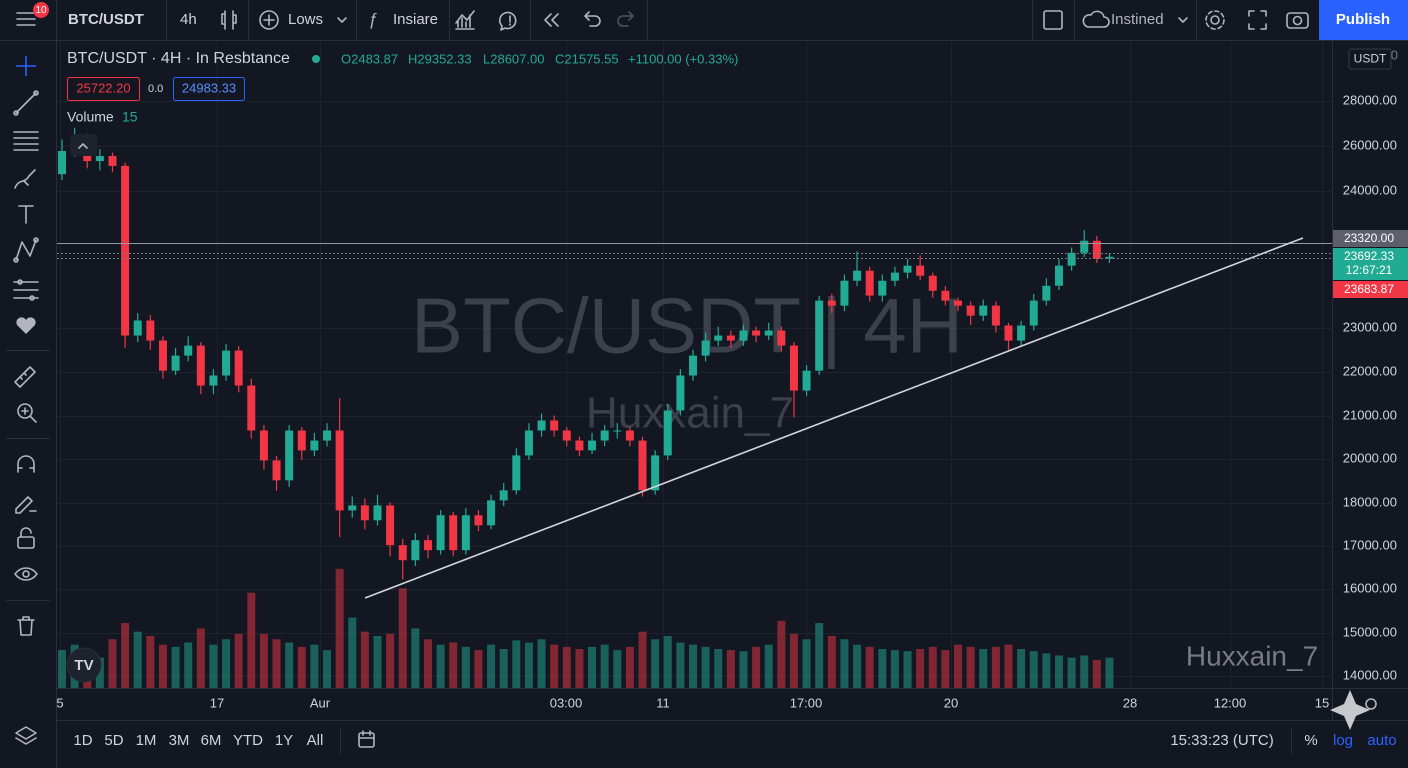  What do you see at coordinates (26, 141) in the screenshot?
I see `fib-tool` at bounding box center [26, 141].